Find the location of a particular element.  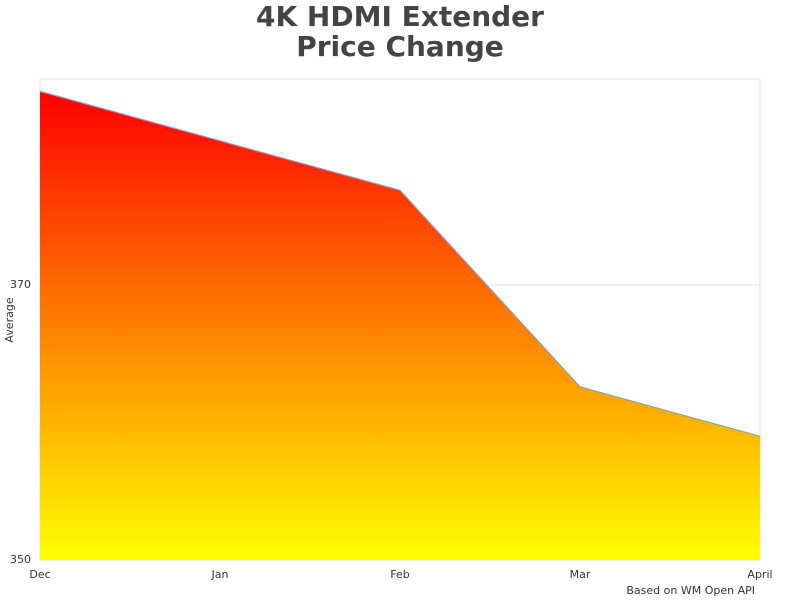

y-axis-label: Average is located at coordinates (9, 319).